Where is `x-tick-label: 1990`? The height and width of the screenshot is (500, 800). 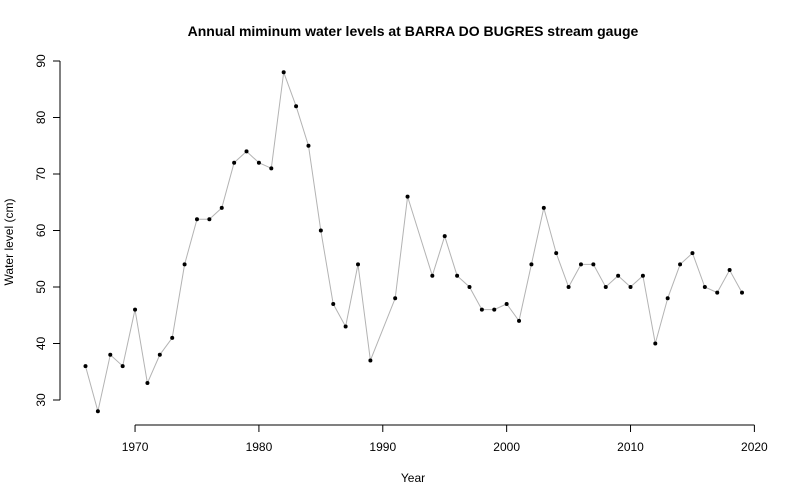
x-tick-label: 1990 is located at coordinates (382, 447).